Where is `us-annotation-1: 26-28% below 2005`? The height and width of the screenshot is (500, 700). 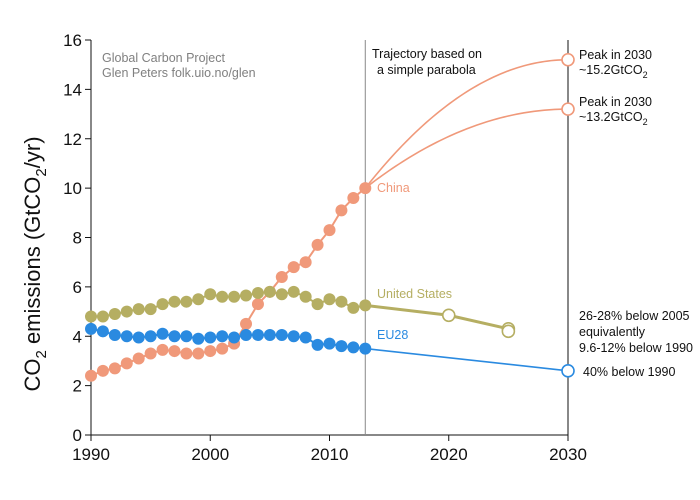
us-annotation-1: 26-28% below 2005 is located at coordinates (634, 316).